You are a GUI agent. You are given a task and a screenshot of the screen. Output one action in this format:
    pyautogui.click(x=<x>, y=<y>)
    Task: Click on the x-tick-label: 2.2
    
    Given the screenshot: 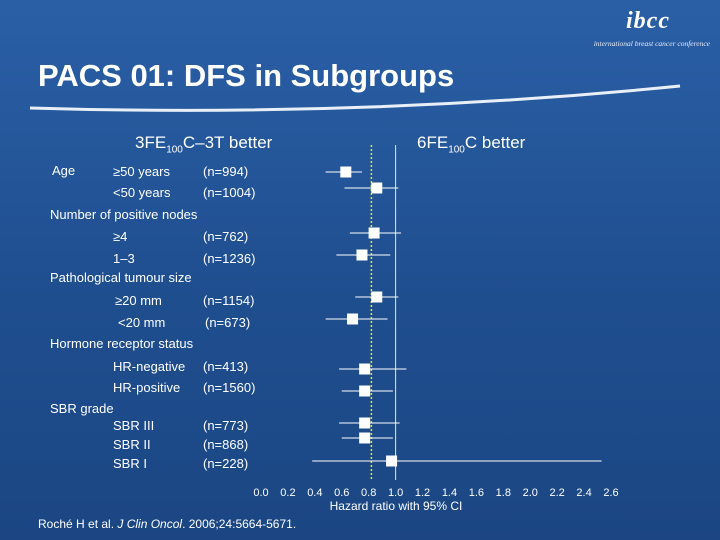 What is the action you would take?
    pyautogui.click(x=557, y=493)
    